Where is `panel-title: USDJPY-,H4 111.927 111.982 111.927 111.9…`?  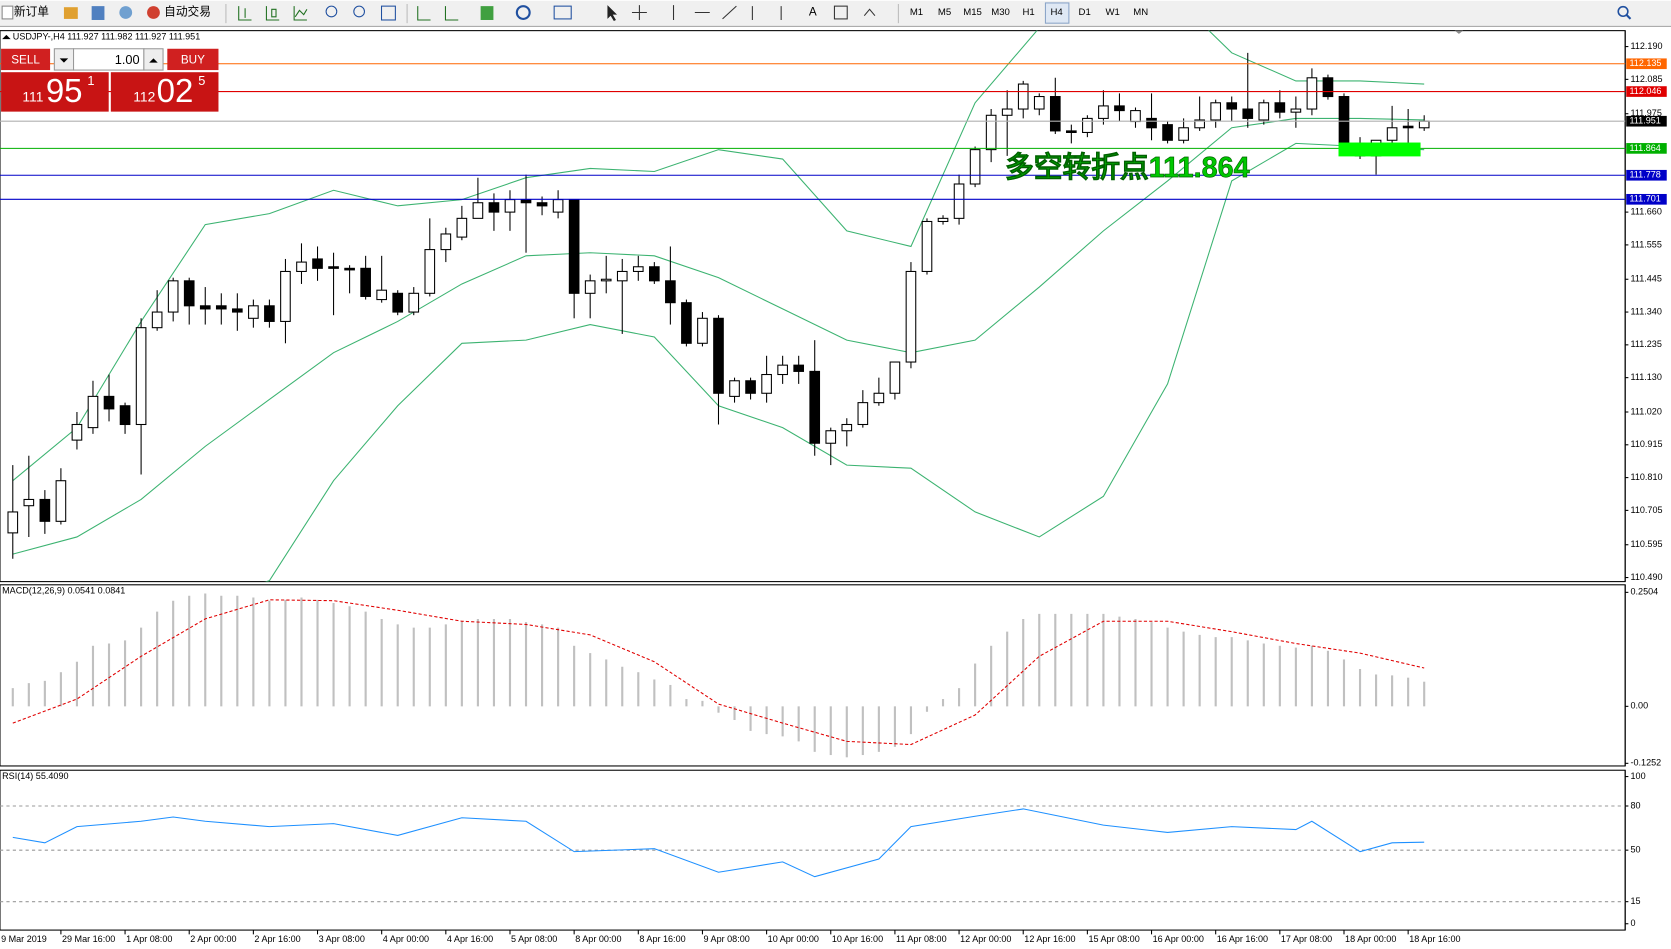
panel-title: USDJPY-,H4 111.927 111.982 111.927 111.9… is located at coordinates (106, 36).